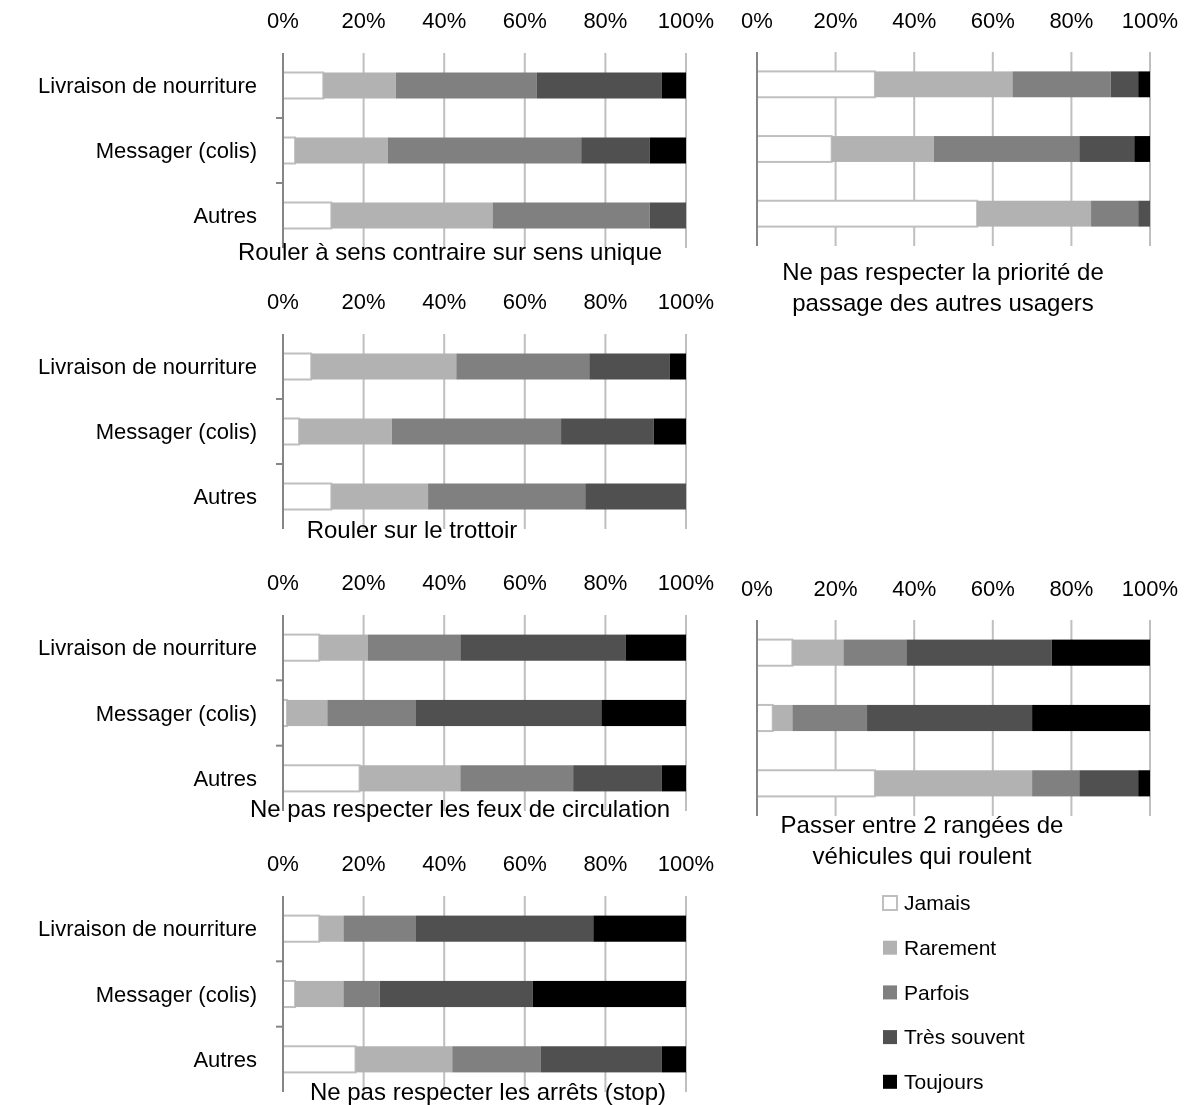 Image resolution: width=1188 pixels, height=1105 pixels. Describe the element at coordinates (488, 1091) in the screenshot. I see `text: Ne pas respecter les arrêts (stop)` at that location.